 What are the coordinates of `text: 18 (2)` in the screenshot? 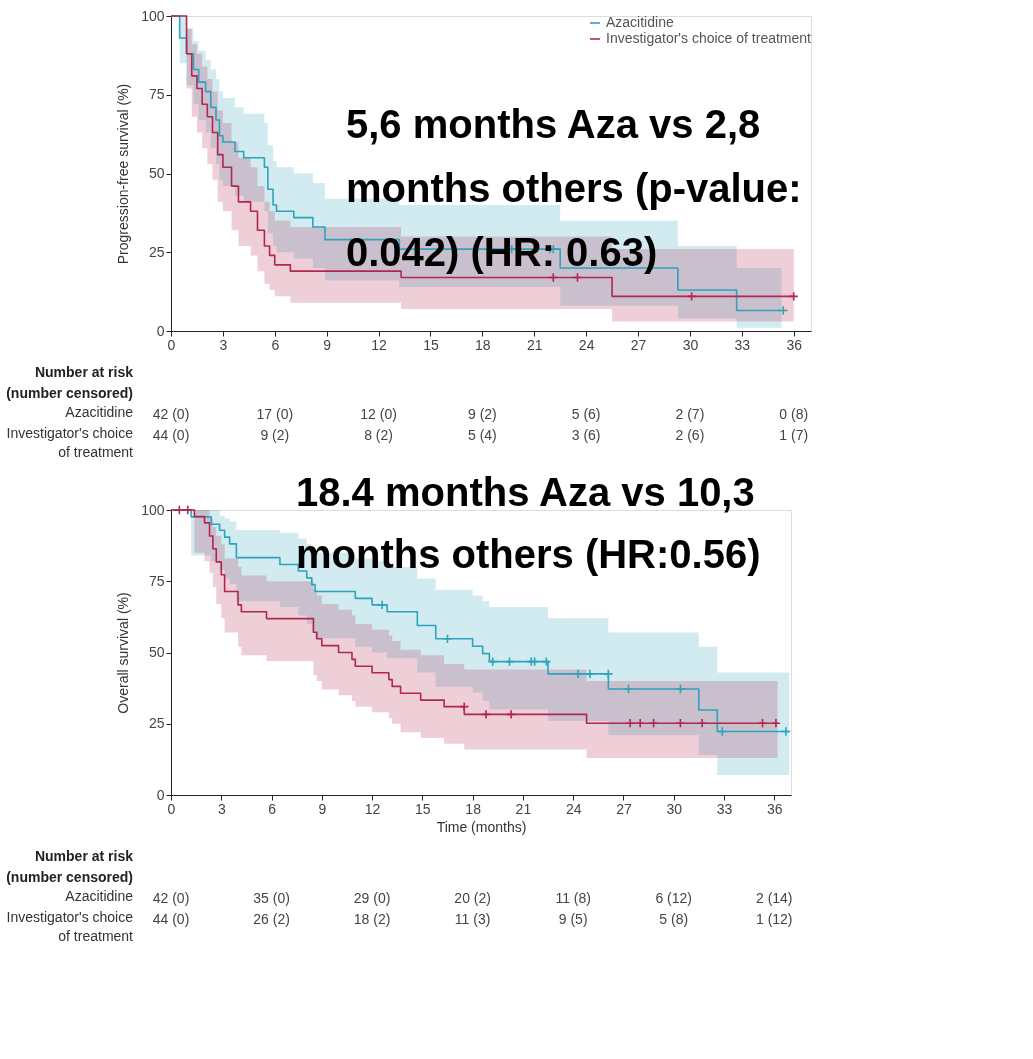 It's located at (372, 919).